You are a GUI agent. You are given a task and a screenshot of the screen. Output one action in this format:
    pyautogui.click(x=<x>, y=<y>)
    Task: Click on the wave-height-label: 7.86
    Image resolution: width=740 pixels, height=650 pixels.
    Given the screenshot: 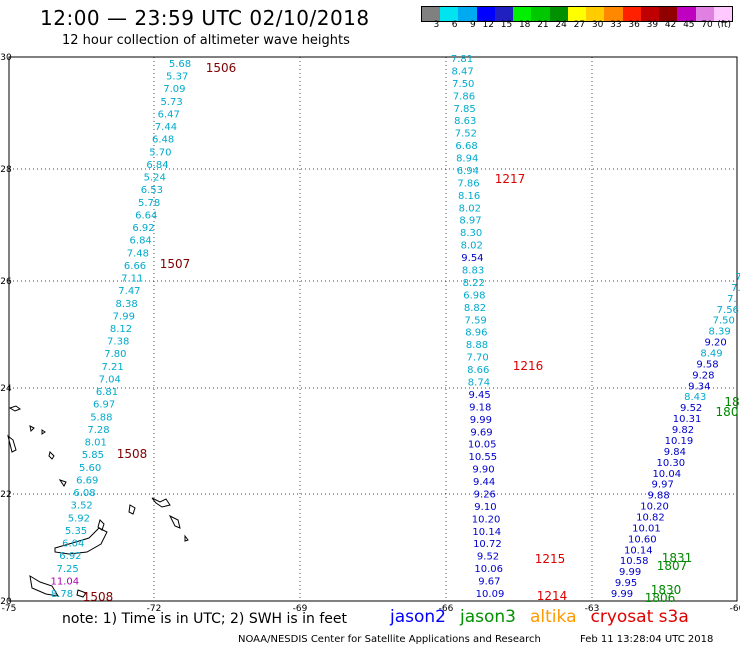 What is the action you would take?
    pyautogui.click(x=468, y=183)
    